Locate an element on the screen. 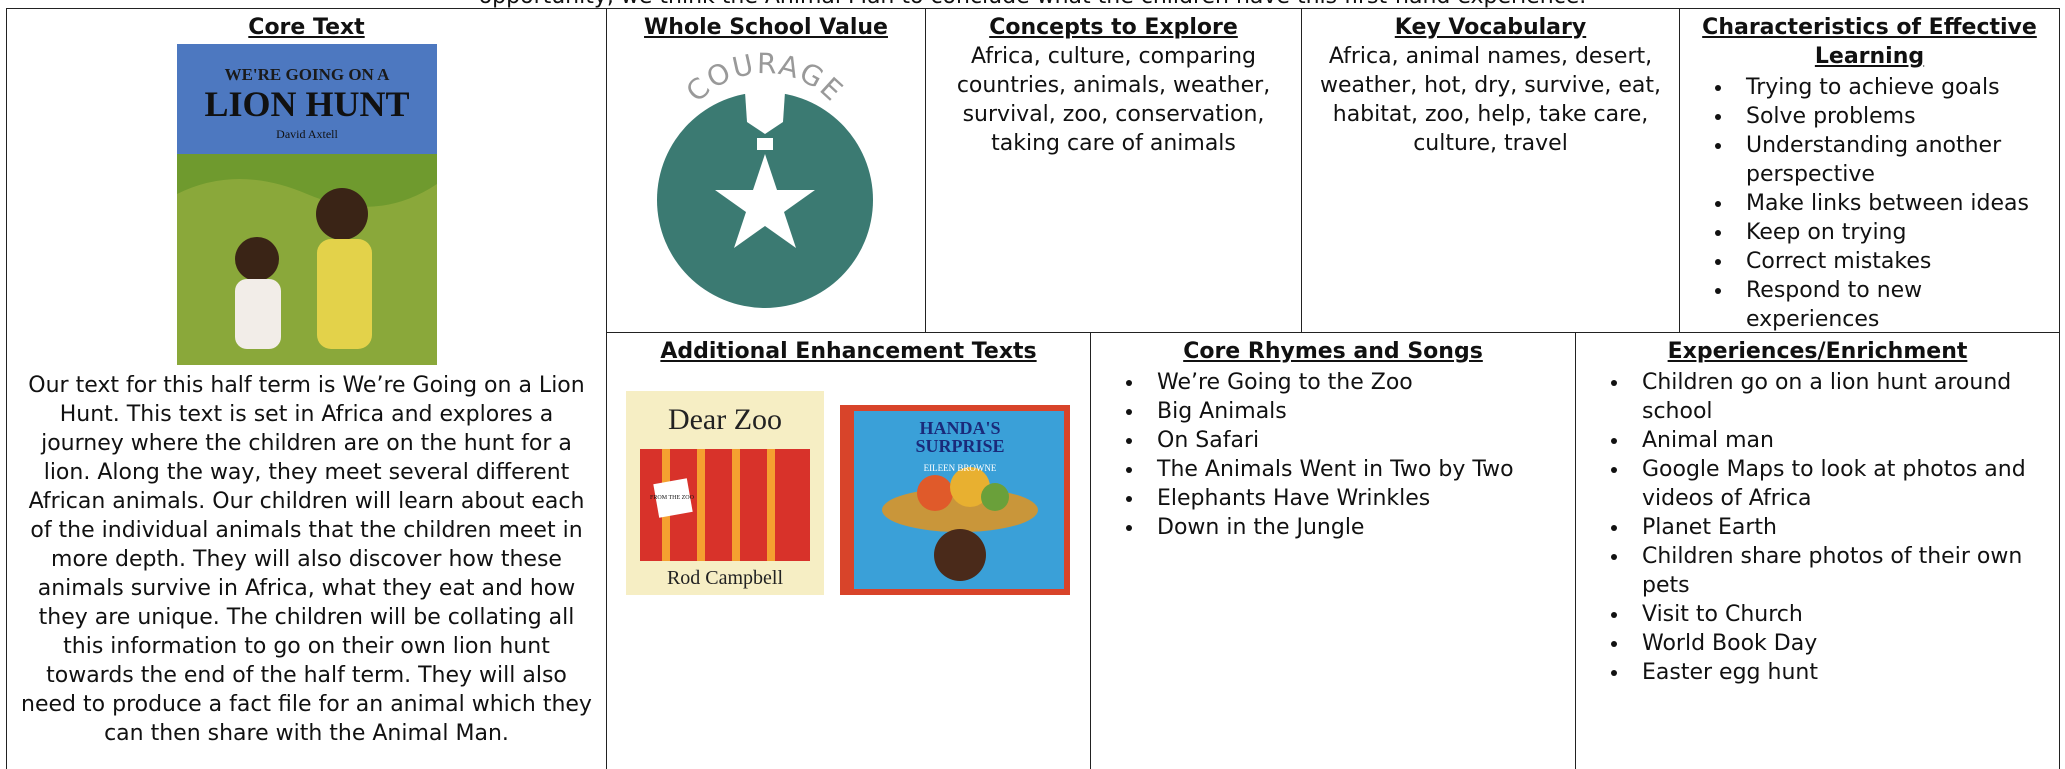 Image resolution: width=2065 pixels, height=769 pixels. list-item: Planet Earth is located at coordinates (1840, 527).